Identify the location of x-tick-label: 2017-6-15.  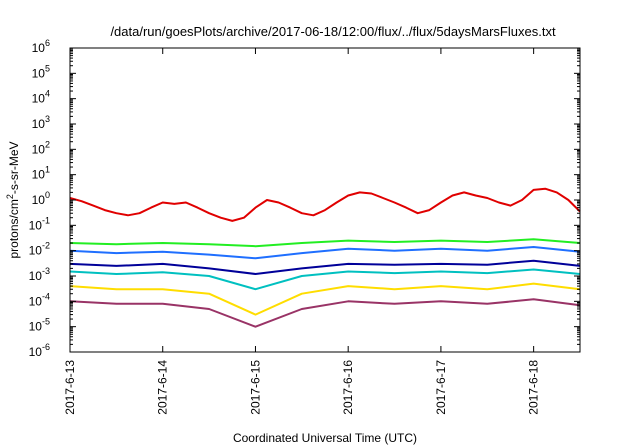
(255, 387).